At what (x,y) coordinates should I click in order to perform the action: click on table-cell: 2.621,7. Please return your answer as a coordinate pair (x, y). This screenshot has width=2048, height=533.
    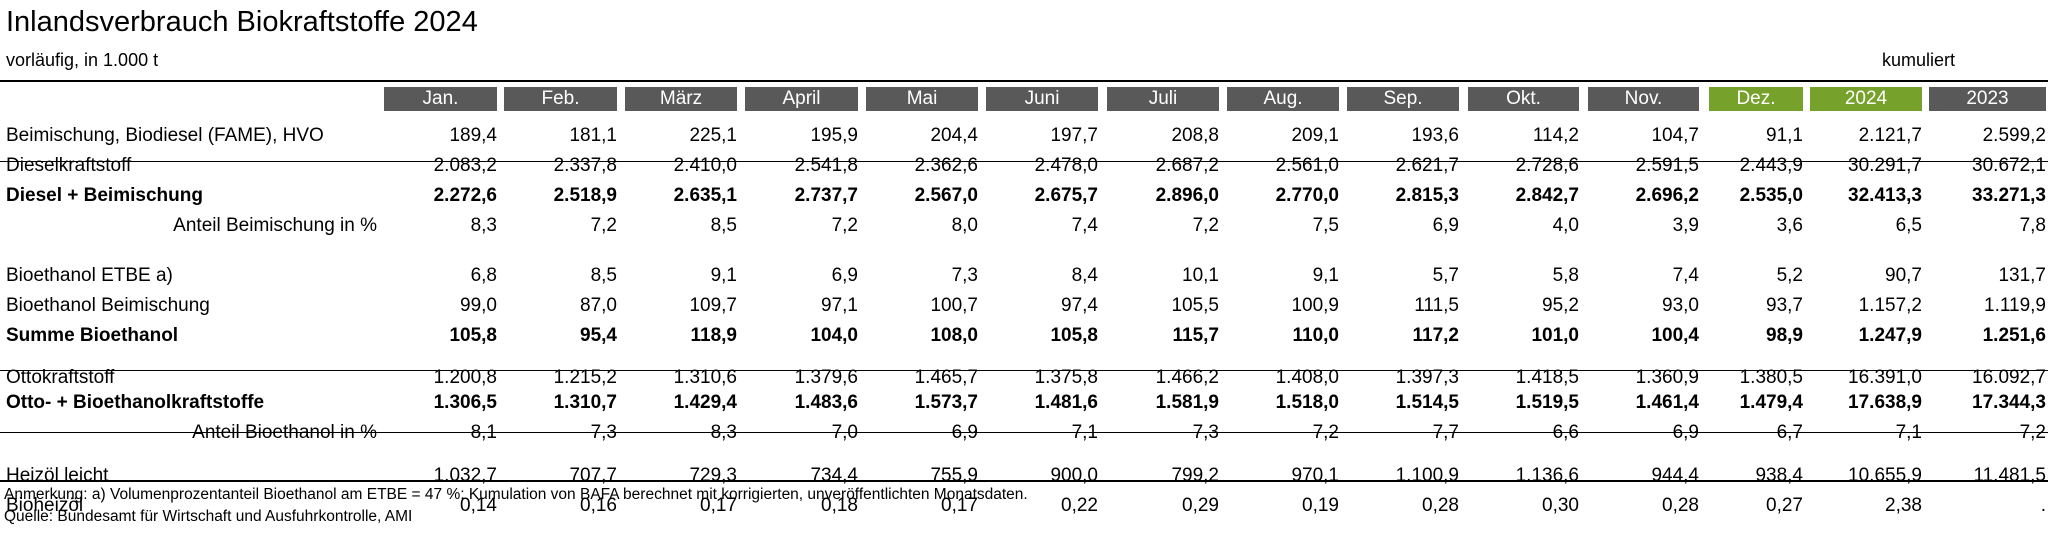
    Looking at the image, I should click on (1427, 165).